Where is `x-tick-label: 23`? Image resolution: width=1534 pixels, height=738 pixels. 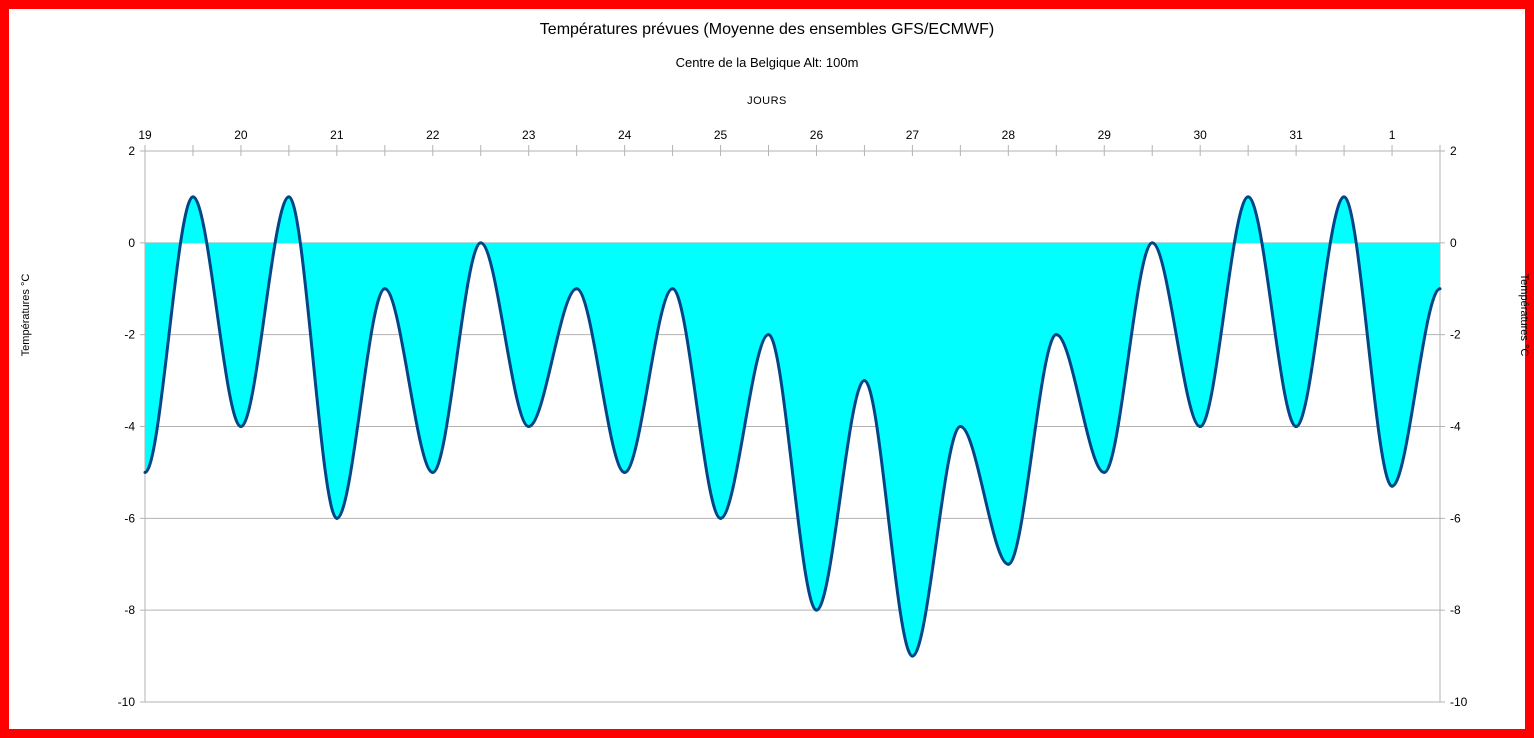 x-tick-label: 23 is located at coordinates (529, 135).